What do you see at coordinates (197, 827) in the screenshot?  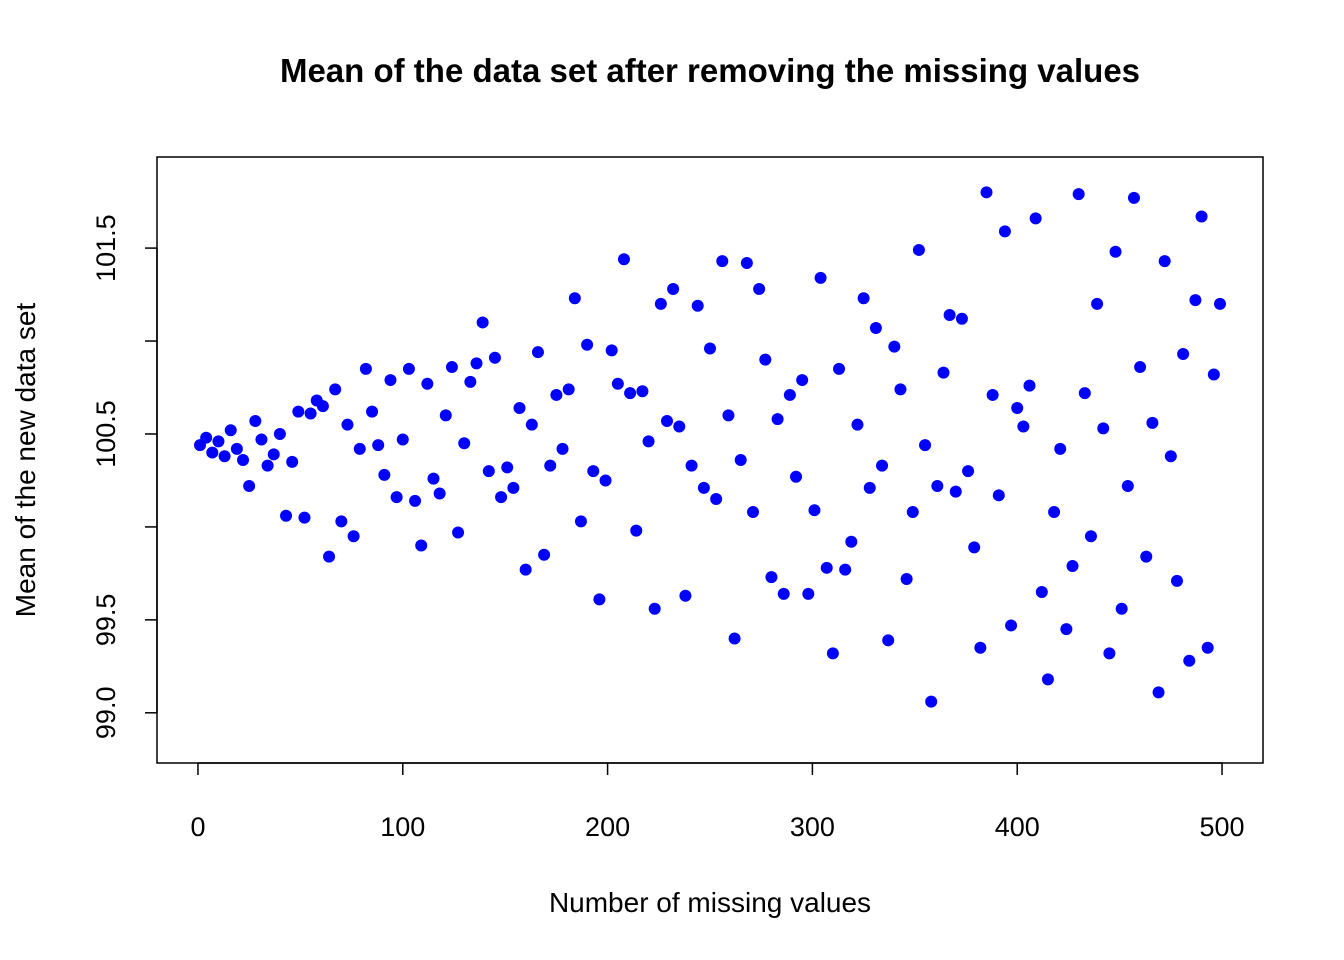 I see `x-tick-label: 0` at bounding box center [197, 827].